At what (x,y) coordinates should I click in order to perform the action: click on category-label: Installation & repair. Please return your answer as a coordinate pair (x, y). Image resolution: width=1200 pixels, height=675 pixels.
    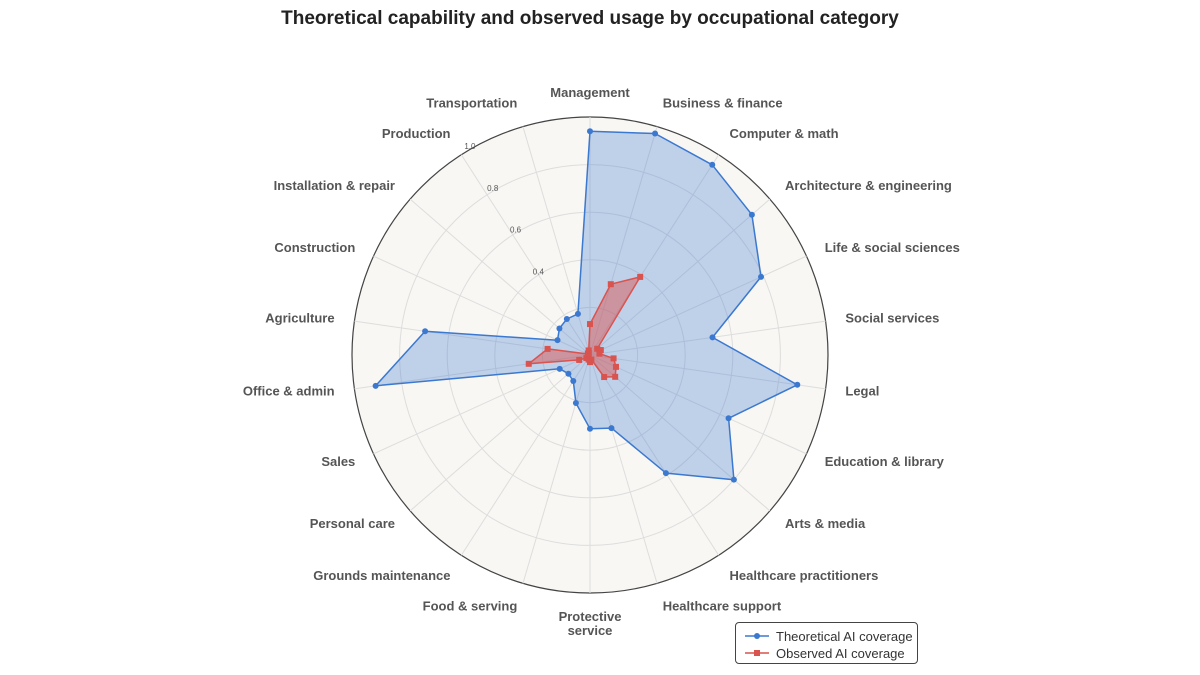
    Looking at the image, I should click on (334, 185).